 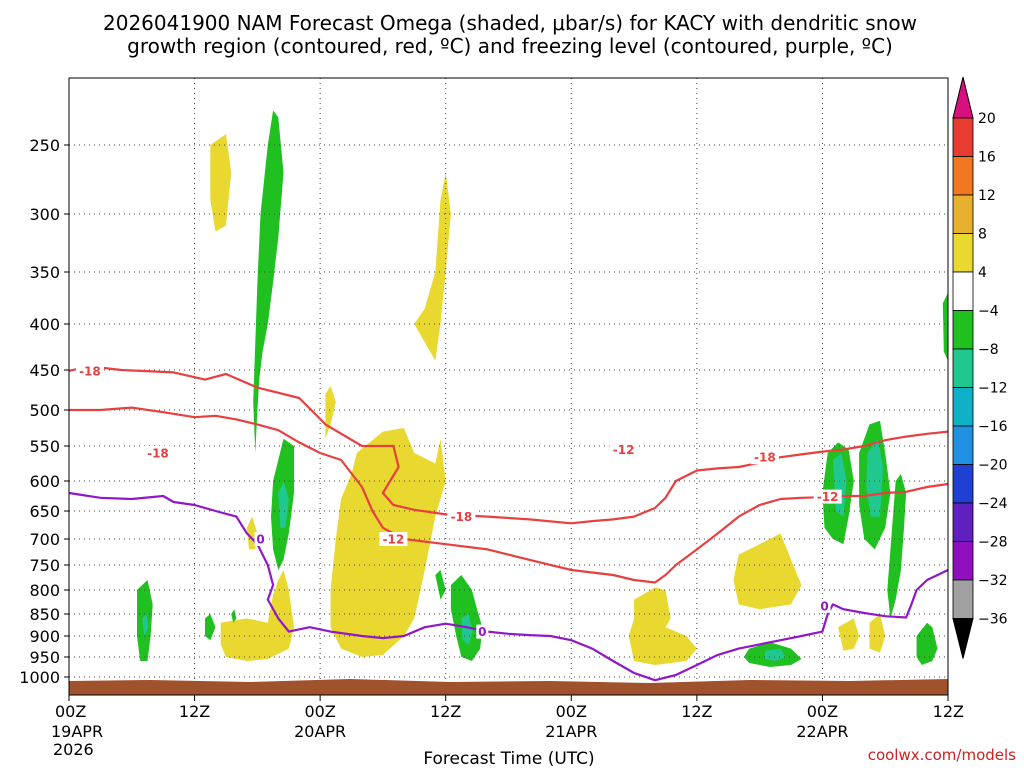 I want to click on x-tick-date-0: 19APR, so click(x=77, y=731).